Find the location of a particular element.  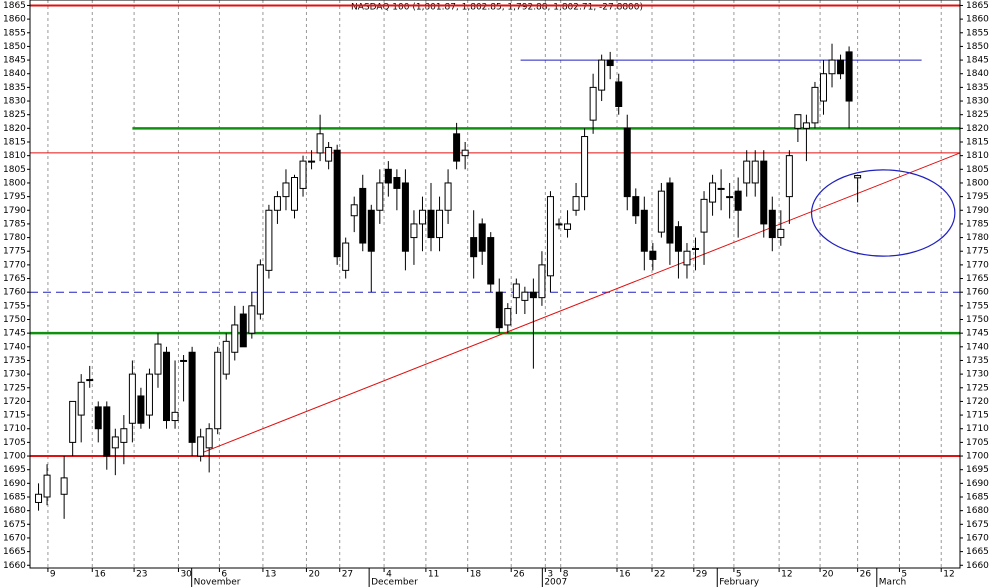

month-label: March is located at coordinates (892, 582).